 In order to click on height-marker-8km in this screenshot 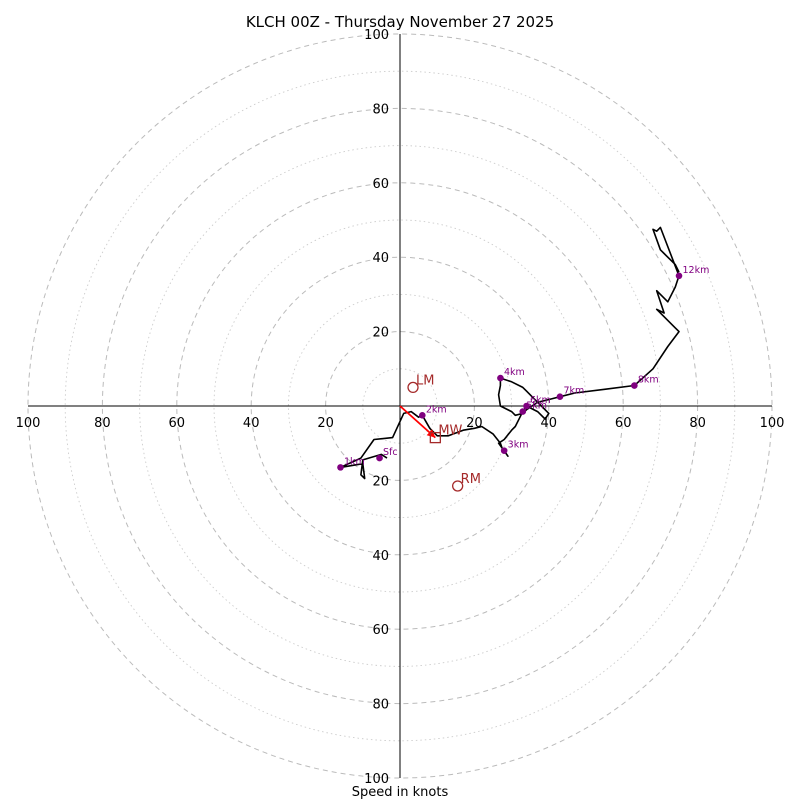, I will do `click(634, 385)`.